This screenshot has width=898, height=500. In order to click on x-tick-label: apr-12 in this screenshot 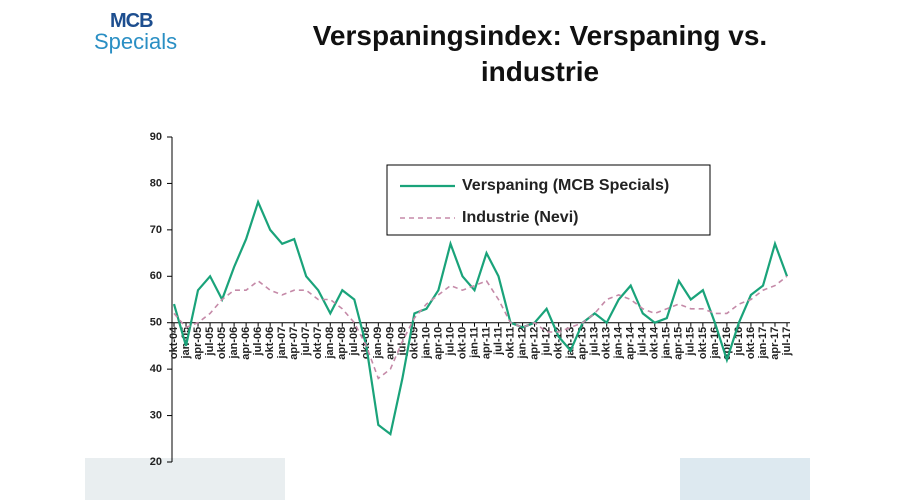, I will do `click(534, 343)`.